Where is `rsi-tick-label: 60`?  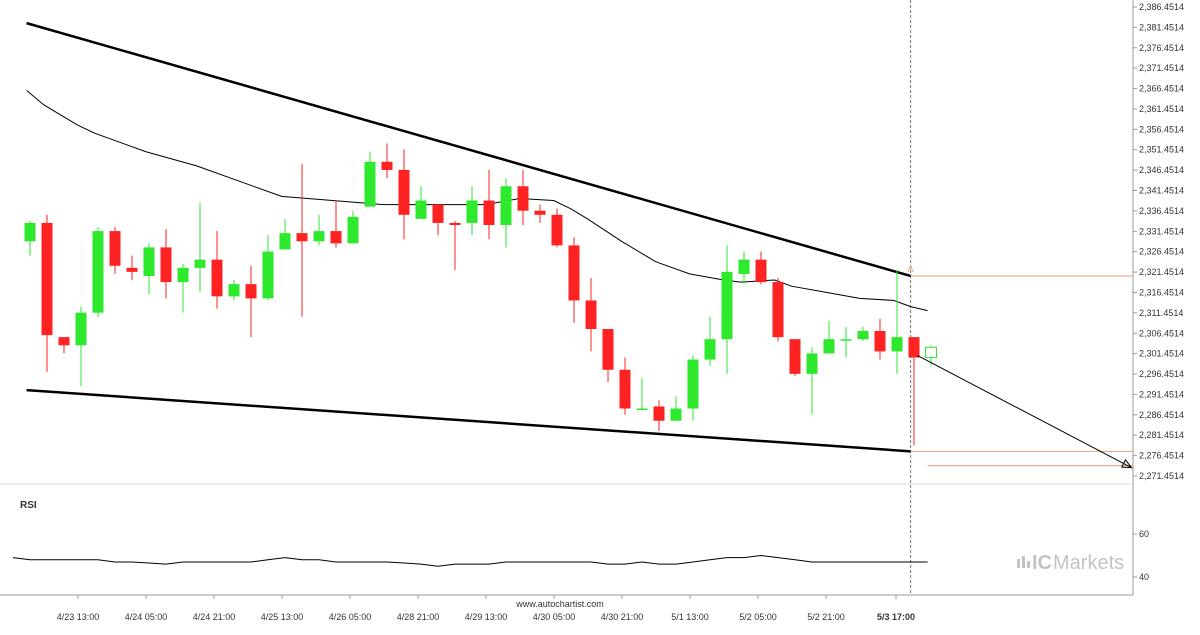 rsi-tick-label: 60 is located at coordinates (1144, 534).